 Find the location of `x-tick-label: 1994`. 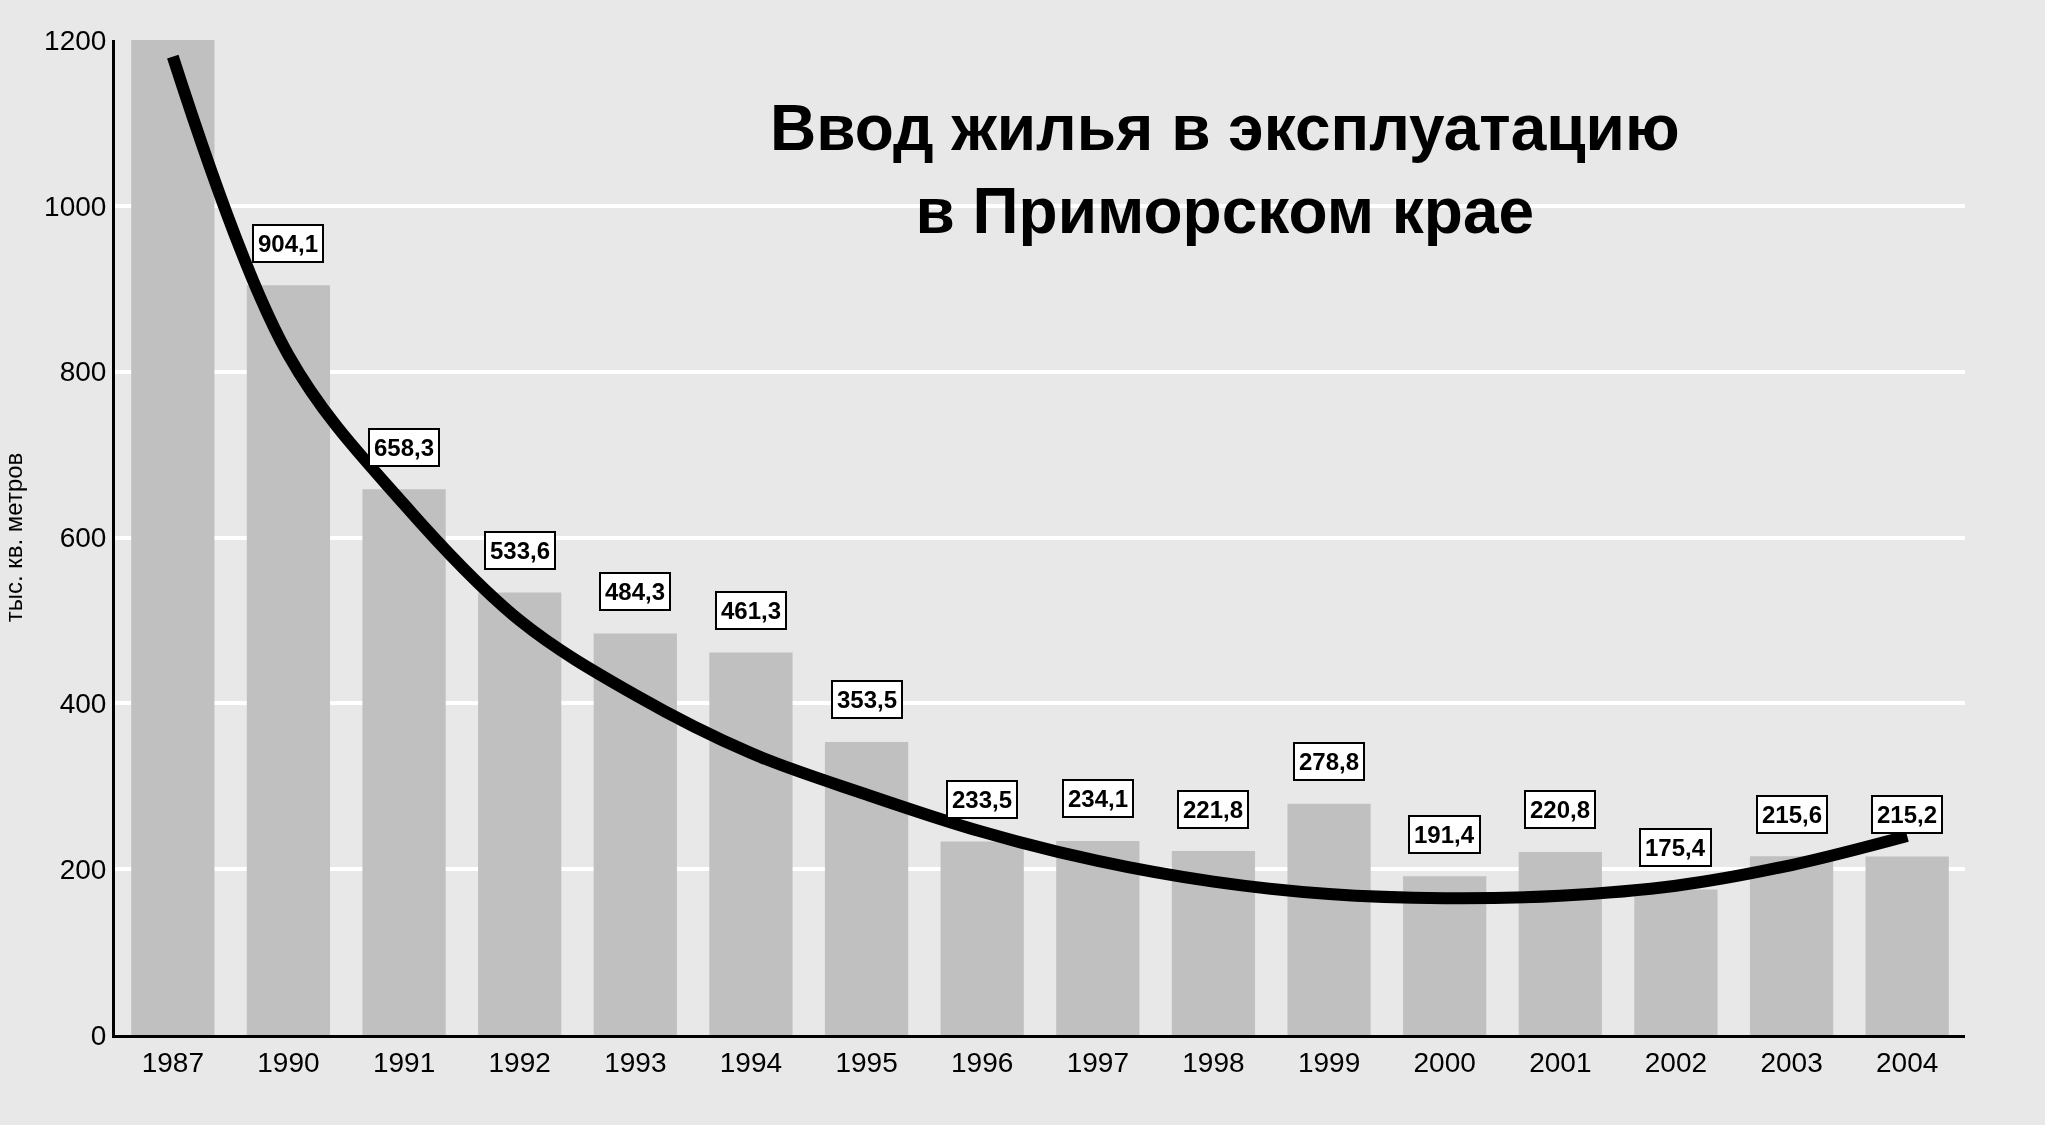

x-tick-label: 1994 is located at coordinates (751, 1062).